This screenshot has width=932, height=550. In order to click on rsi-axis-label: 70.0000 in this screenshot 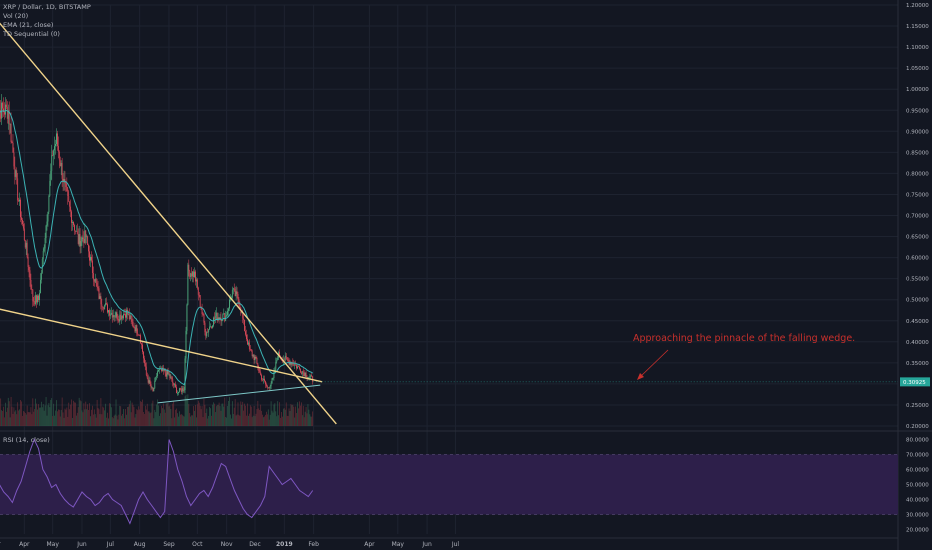, I will do `click(917, 456)`.